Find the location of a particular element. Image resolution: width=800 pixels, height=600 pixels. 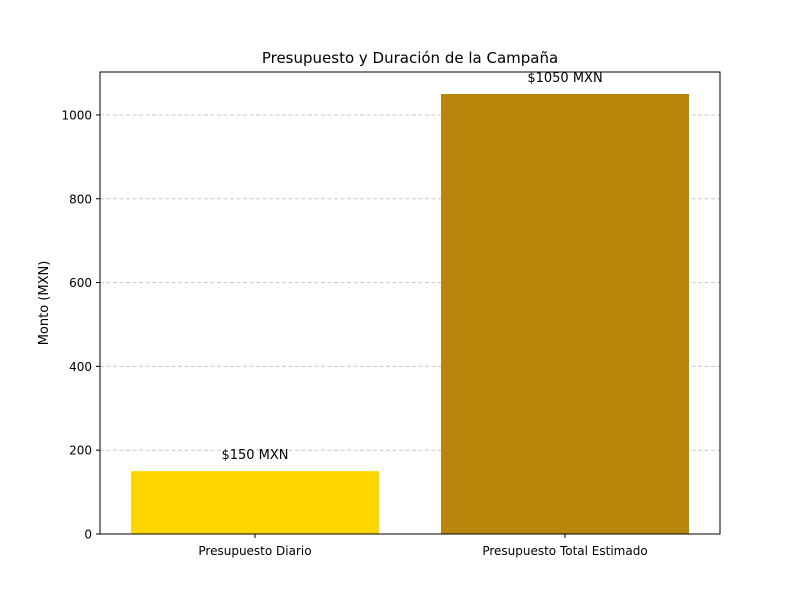

y-tick-label: 0 is located at coordinates (88, 535).